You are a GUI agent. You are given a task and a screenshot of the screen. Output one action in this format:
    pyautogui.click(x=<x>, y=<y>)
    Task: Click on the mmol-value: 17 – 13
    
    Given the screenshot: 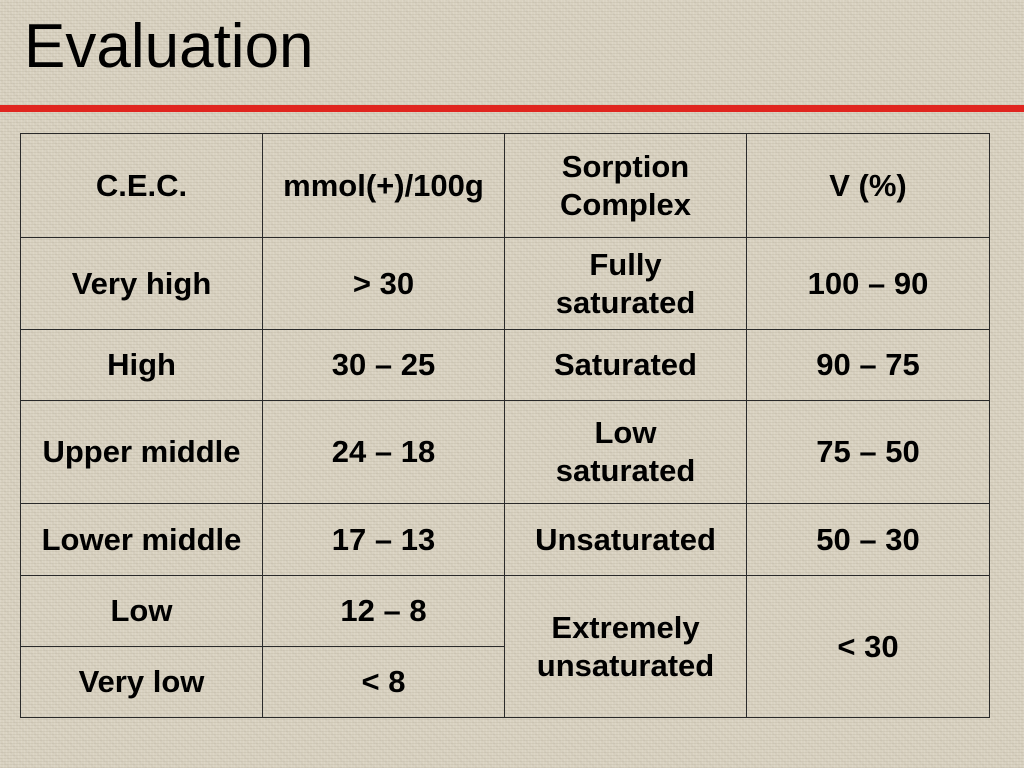 What is the action you would take?
    pyautogui.click(x=383, y=539)
    